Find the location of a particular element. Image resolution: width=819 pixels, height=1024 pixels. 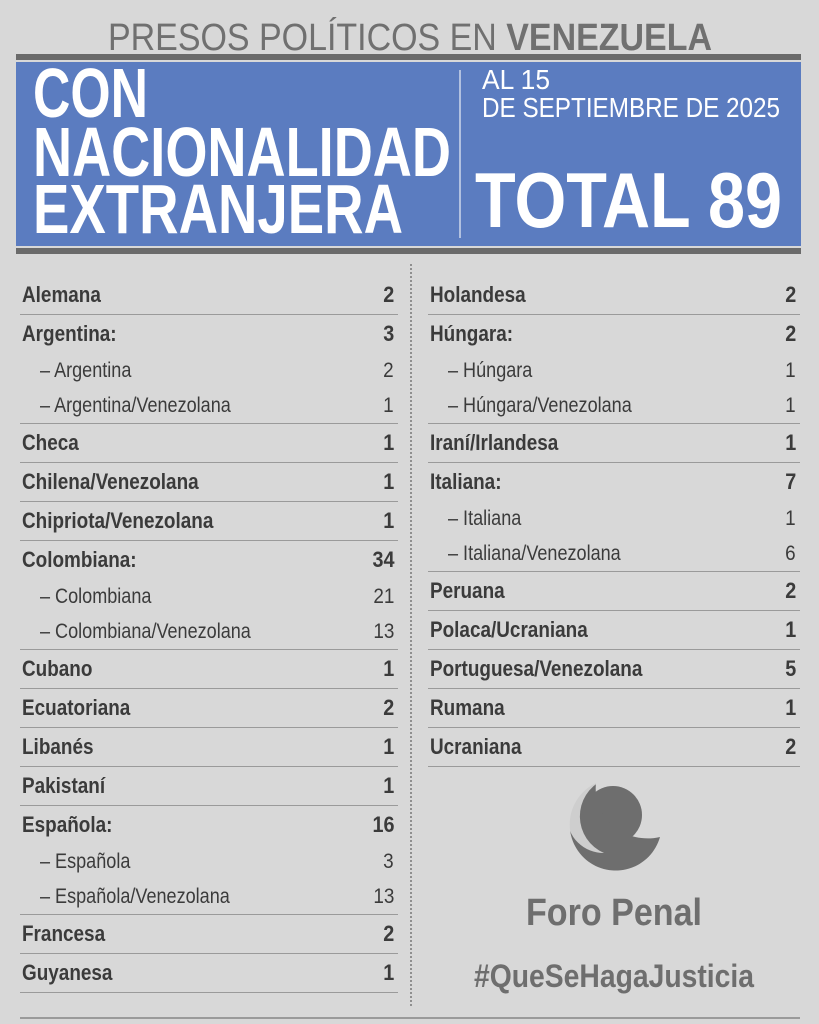

nationality-label: Holandesa is located at coordinates (478, 294).